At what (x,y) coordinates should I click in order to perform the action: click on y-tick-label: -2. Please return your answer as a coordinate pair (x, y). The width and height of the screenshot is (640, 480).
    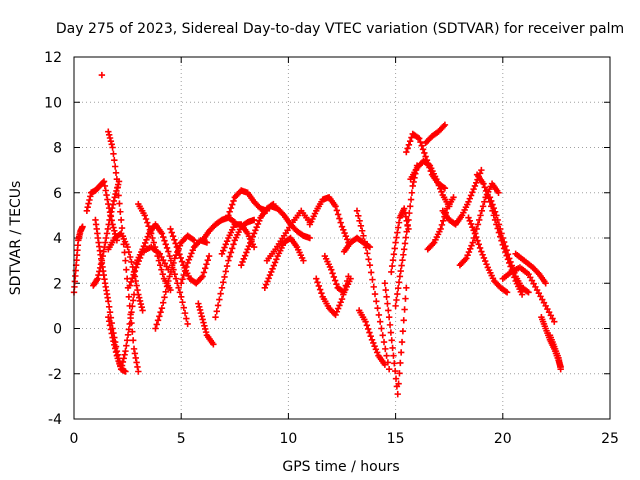
    Looking at the image, I should click on (55, 375).